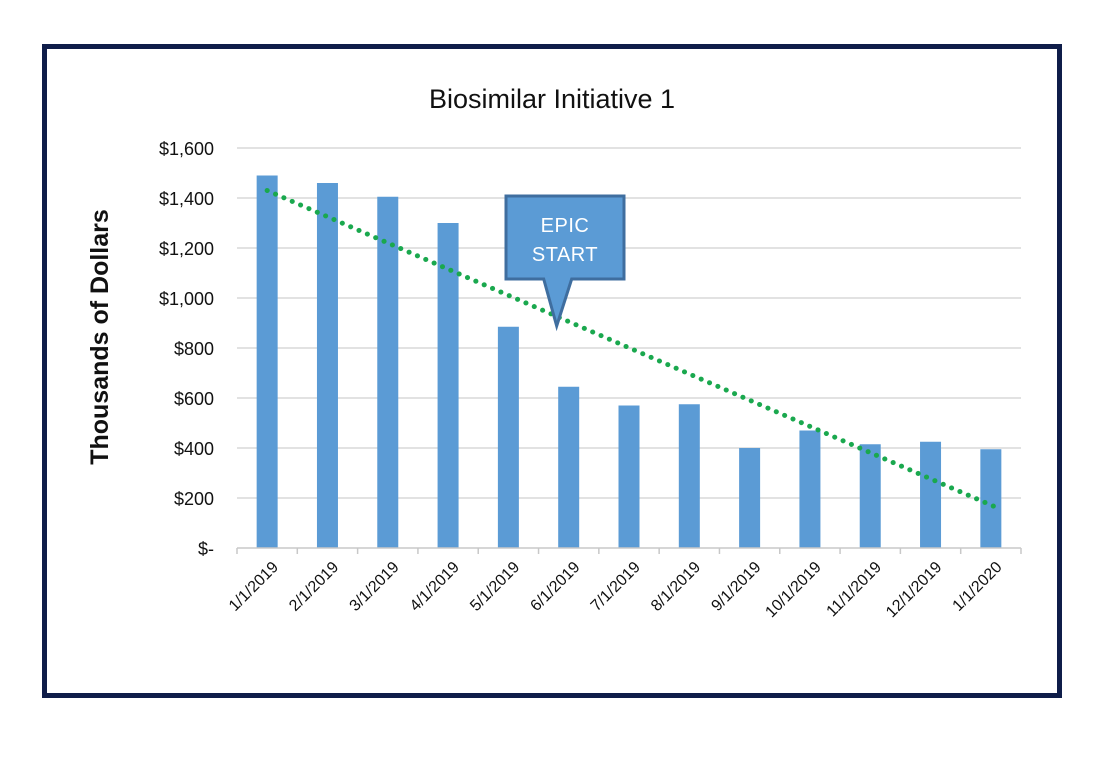 The image size is (1111, 760). Describe the element at coordinates (793, 590) in the screenshot. I see `x-tick-label: 10/1/2019` at that location.